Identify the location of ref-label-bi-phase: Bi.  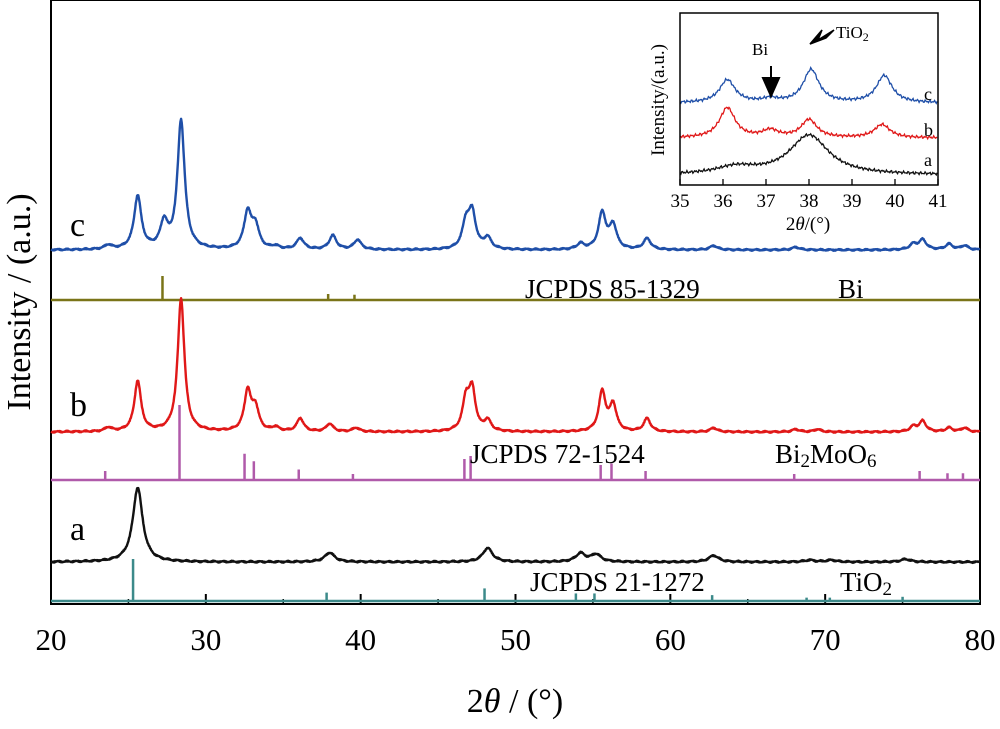
(851, 289).